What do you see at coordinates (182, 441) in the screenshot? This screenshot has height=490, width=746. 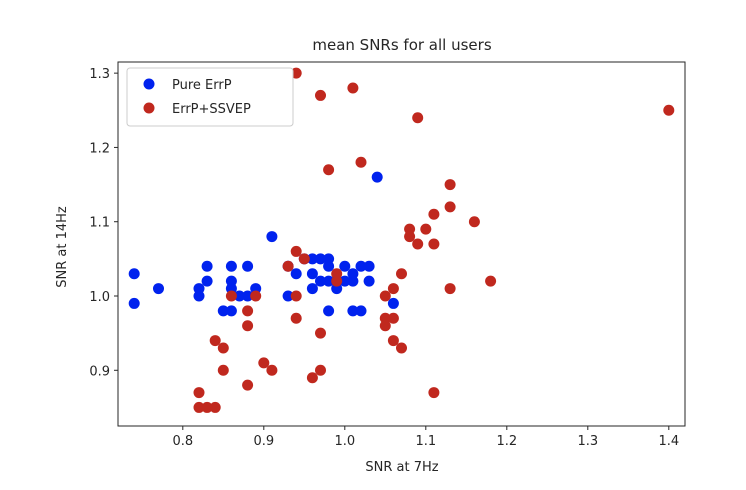 I see `x-tick-label: 0.8` at bounding box center [182, 441].